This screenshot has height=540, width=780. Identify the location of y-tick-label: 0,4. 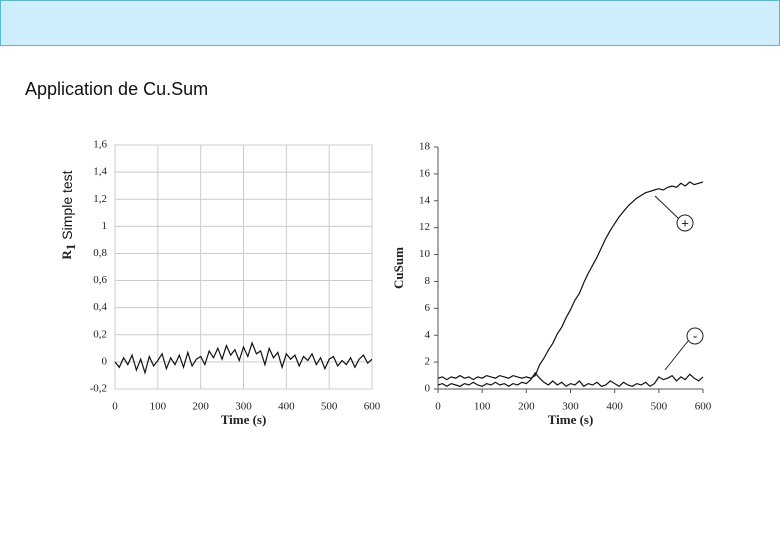
(100, 307).